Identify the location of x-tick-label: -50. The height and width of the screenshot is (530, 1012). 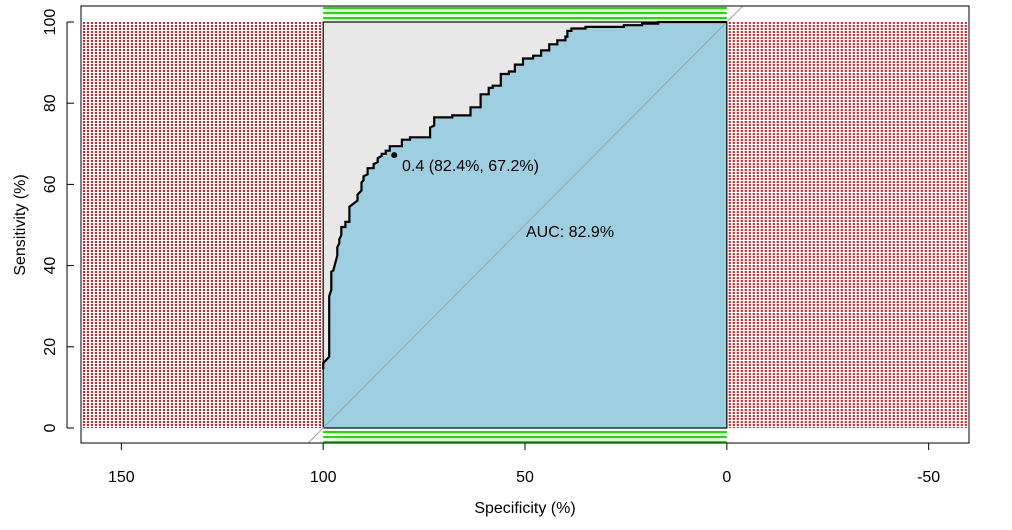
(928, 477).